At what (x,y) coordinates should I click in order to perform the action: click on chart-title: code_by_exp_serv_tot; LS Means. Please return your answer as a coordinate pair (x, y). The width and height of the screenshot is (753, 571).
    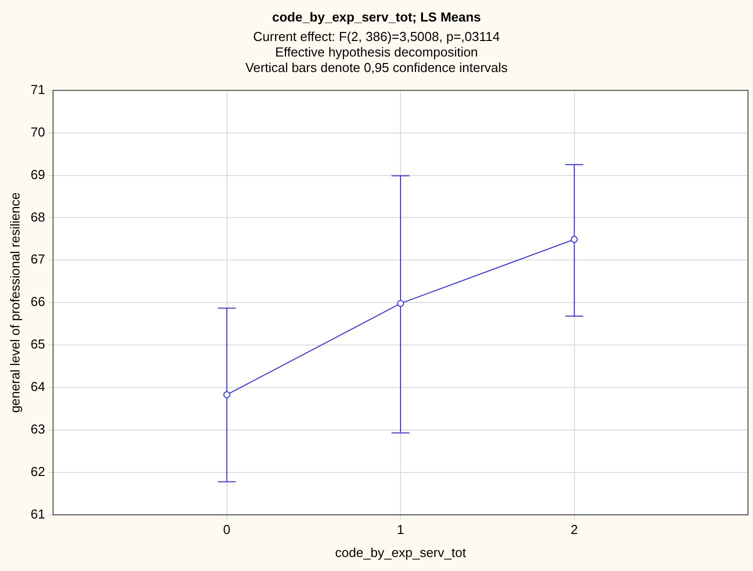
    Looking at the image, I should click on (376, 16).